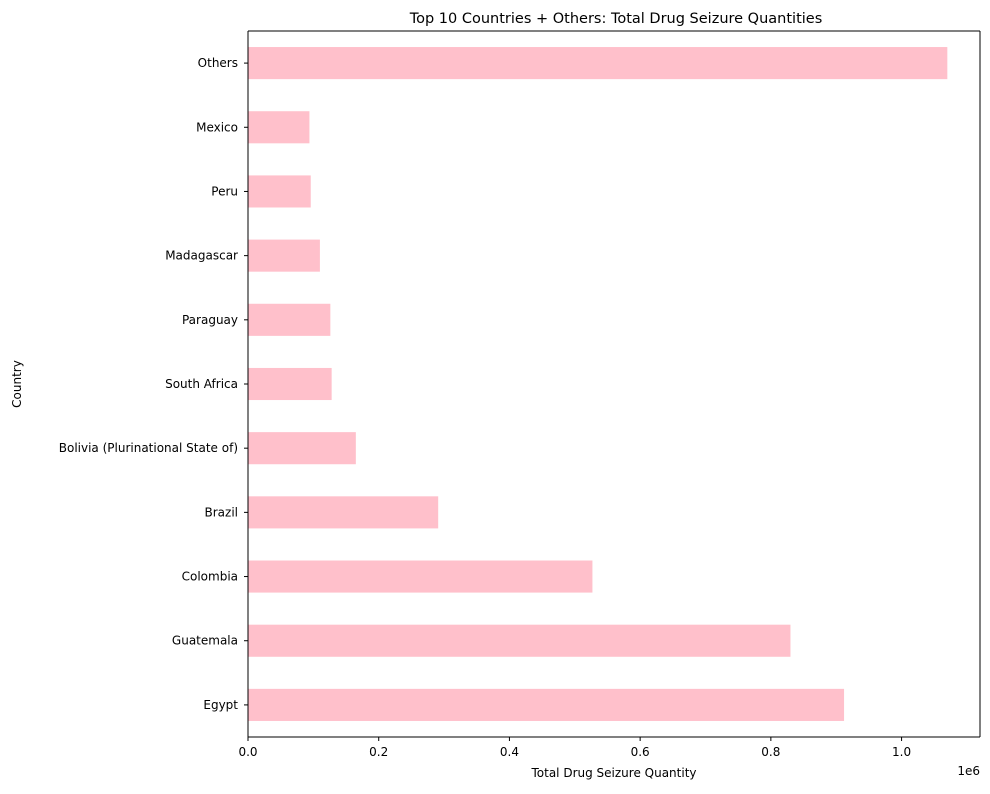  I want to click on x-tick-label: 0.6, so click(640, 752).